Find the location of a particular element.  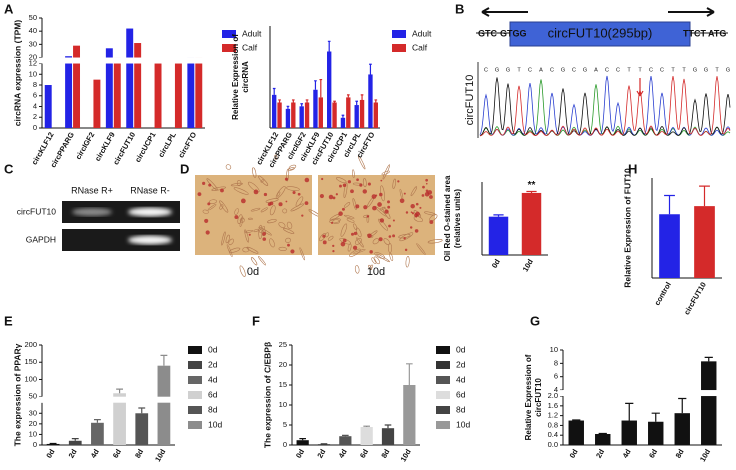

construct-box is located at coordinates (600, 34).